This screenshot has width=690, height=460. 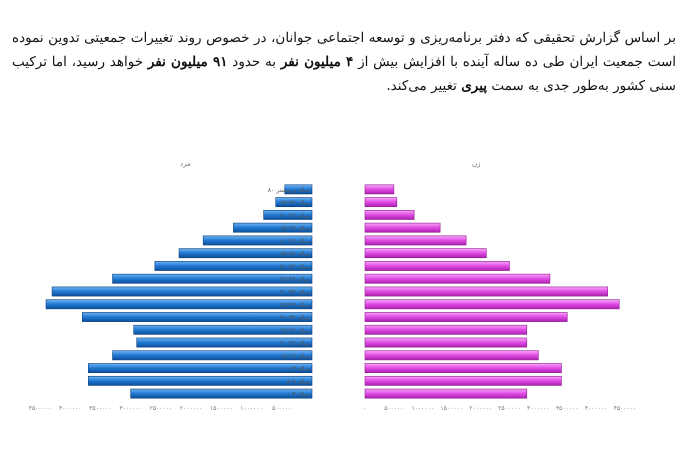 What do you see at coordinates (298, 394) in the screenshot?
I see `age-group-label: ۰-۴ ساله` at bounding box center [298, 394].